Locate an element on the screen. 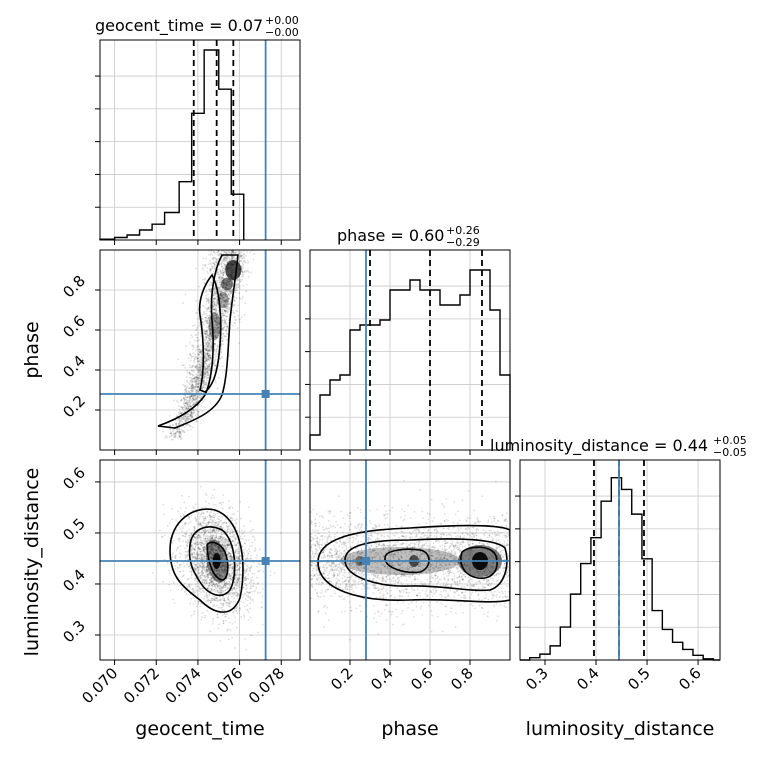 Image resolution: width=760 pixels, height=760 pixels. scatter-phase-lumdist-frame is located at coordinates (410, 560).